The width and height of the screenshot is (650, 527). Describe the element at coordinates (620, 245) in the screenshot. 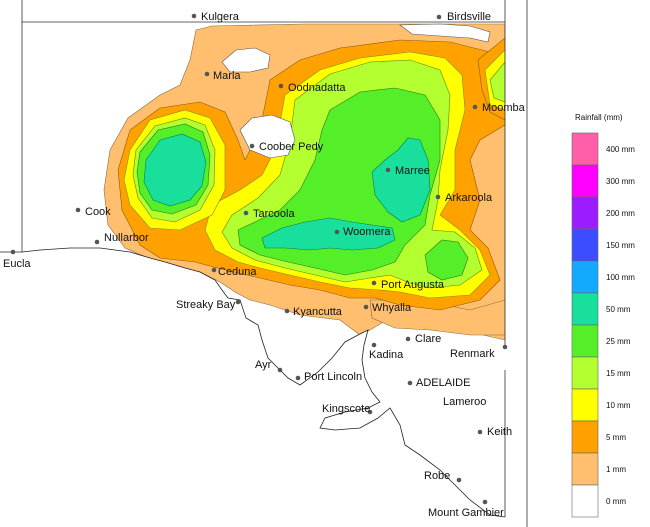

I see `legend-label-150mm: 150 mm` at that location.